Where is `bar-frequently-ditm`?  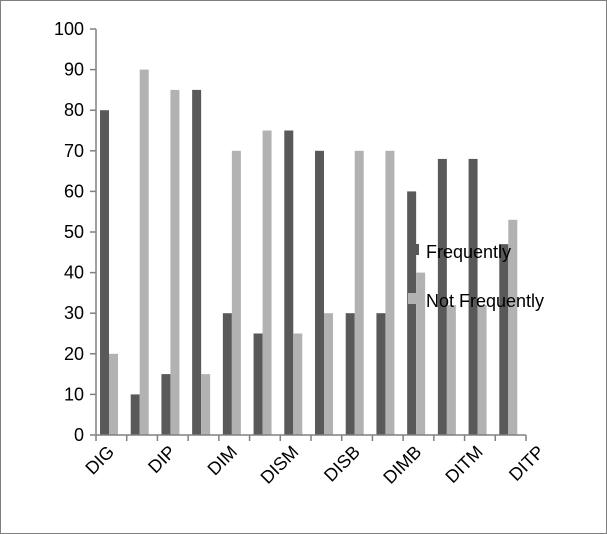
bar-frequently-ditm is located at coordinates (442, 297).